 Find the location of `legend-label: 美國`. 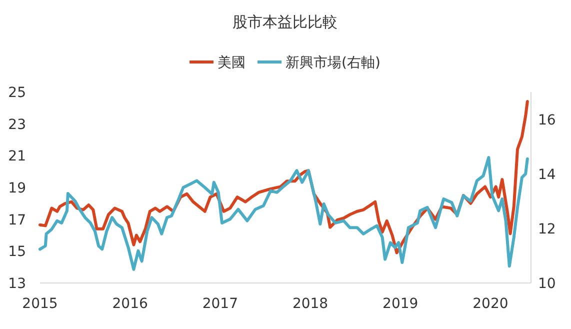

legend-label: 美國 is located at coordinates (232, 63).